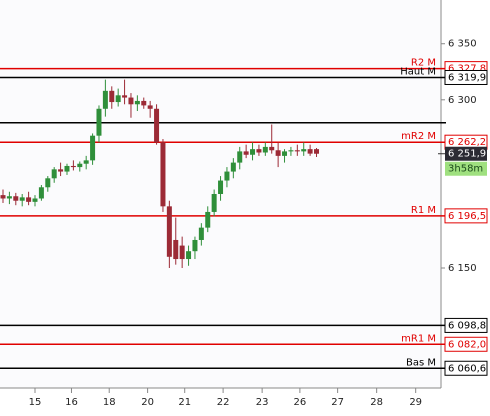  I want to click on countdown-label: 3h58m, so click(465, 169).